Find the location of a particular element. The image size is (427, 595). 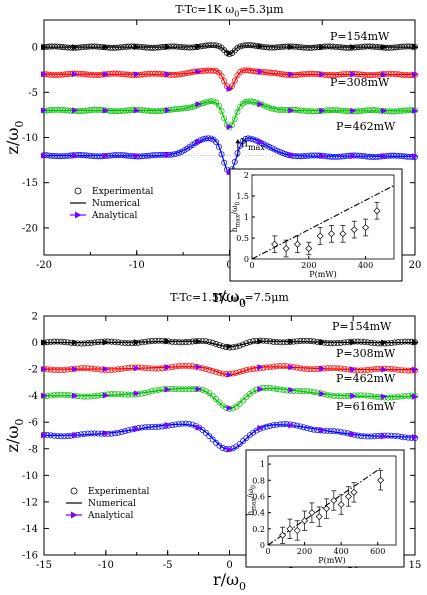

y-tick-label: -14 is located at coordinates (30, 529).